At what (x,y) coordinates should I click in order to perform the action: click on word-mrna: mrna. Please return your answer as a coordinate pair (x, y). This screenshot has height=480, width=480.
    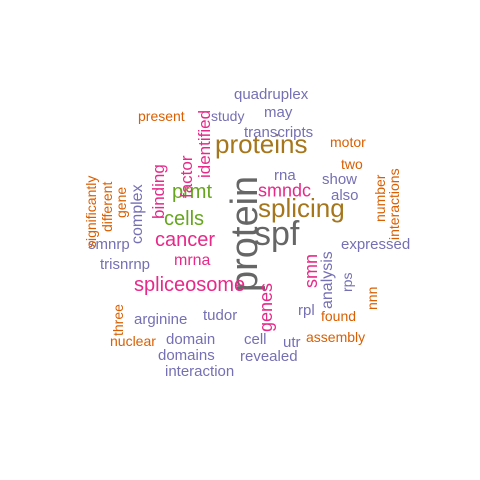
    Looking at the image, I should click on (192, 261).